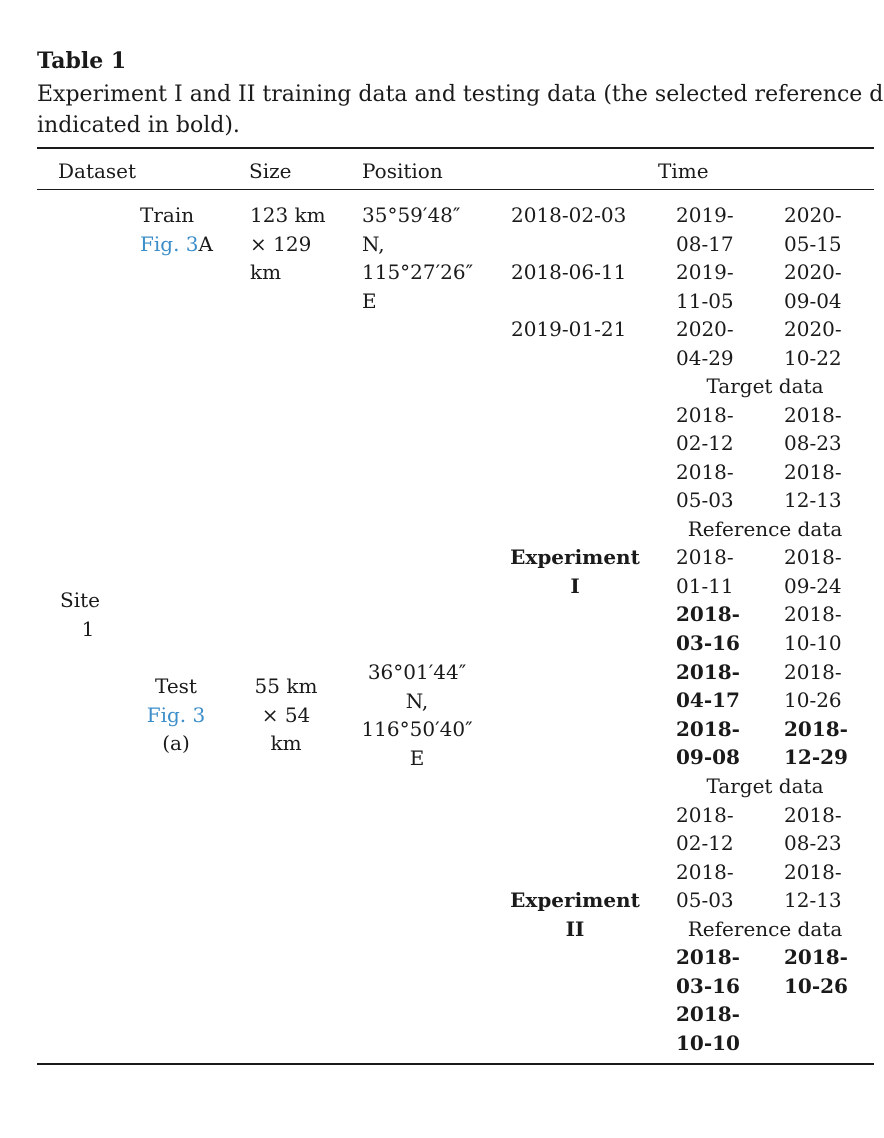 The height and width of the screenshot is (1138, 884). What do you see at coordinates (813, 301) in the screenshot?
I see `train-date: 09-04` at bounding box center [813, 301].